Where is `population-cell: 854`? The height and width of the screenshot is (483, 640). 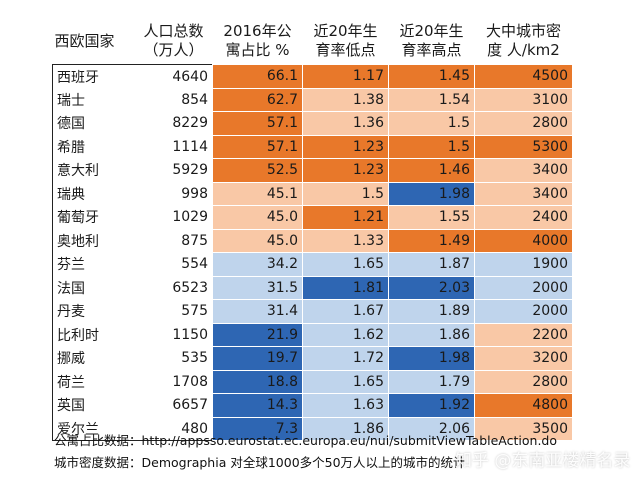
population-cell: 854 is located at coordinates (173, 100).